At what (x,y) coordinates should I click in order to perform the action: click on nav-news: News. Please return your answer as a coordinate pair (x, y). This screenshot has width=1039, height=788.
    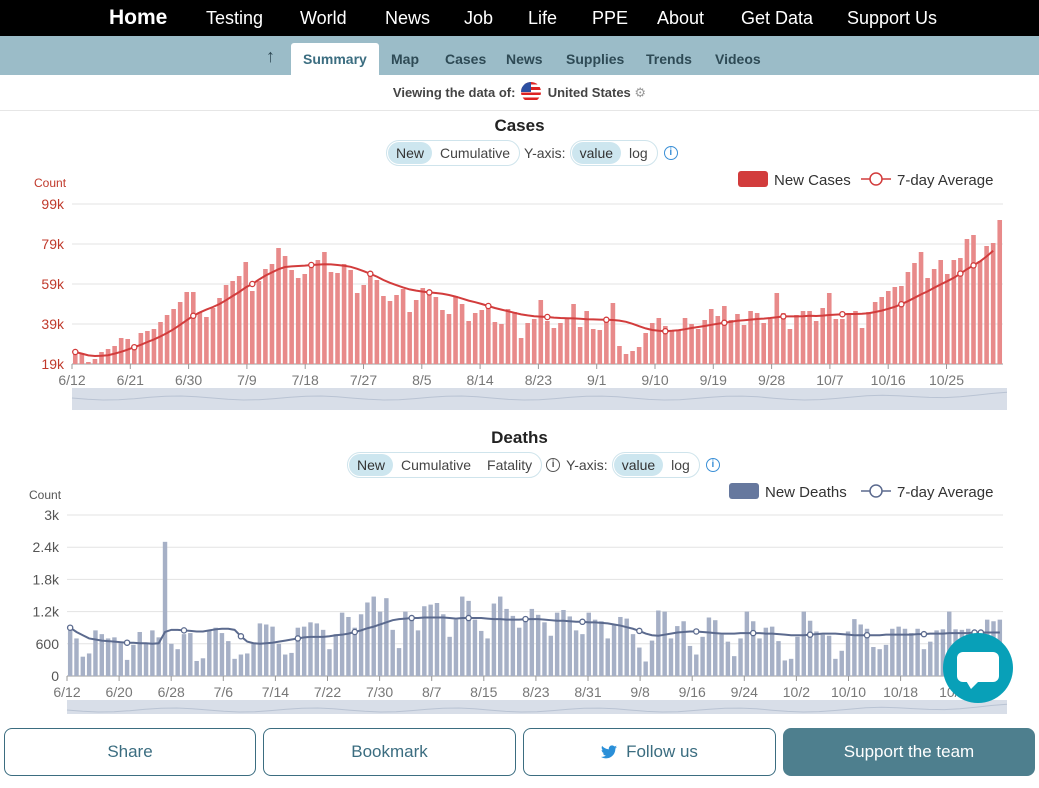
    Looking at the image, I should click on (408, 18).